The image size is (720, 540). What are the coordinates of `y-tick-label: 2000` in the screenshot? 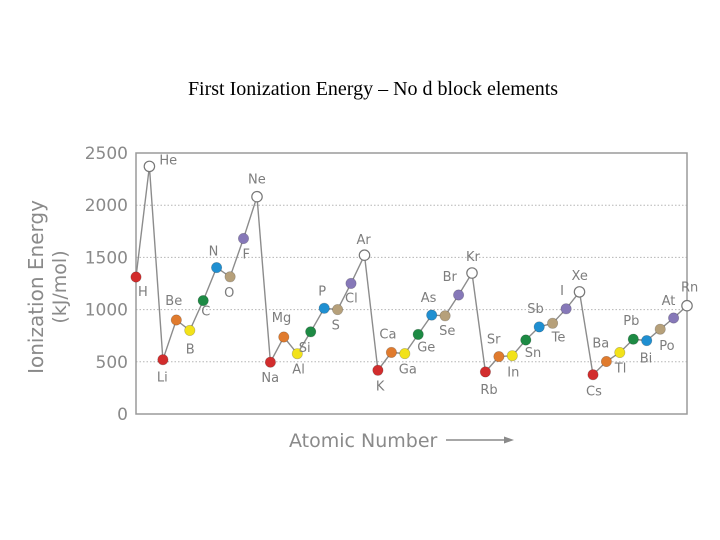 It's located at (106, 206).